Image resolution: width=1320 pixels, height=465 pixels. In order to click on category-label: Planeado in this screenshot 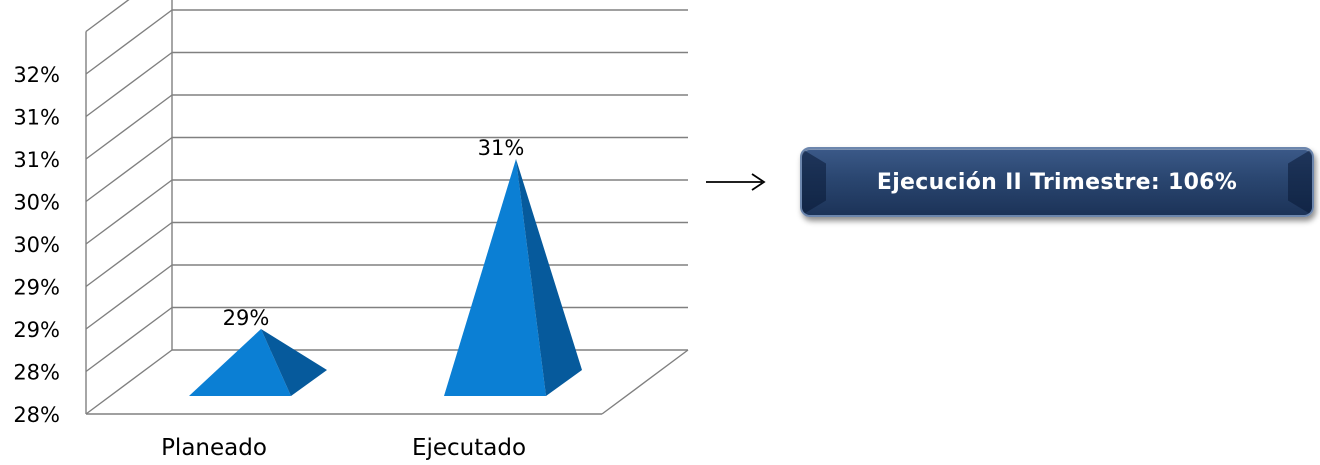, I will do `click(214, 448)`.